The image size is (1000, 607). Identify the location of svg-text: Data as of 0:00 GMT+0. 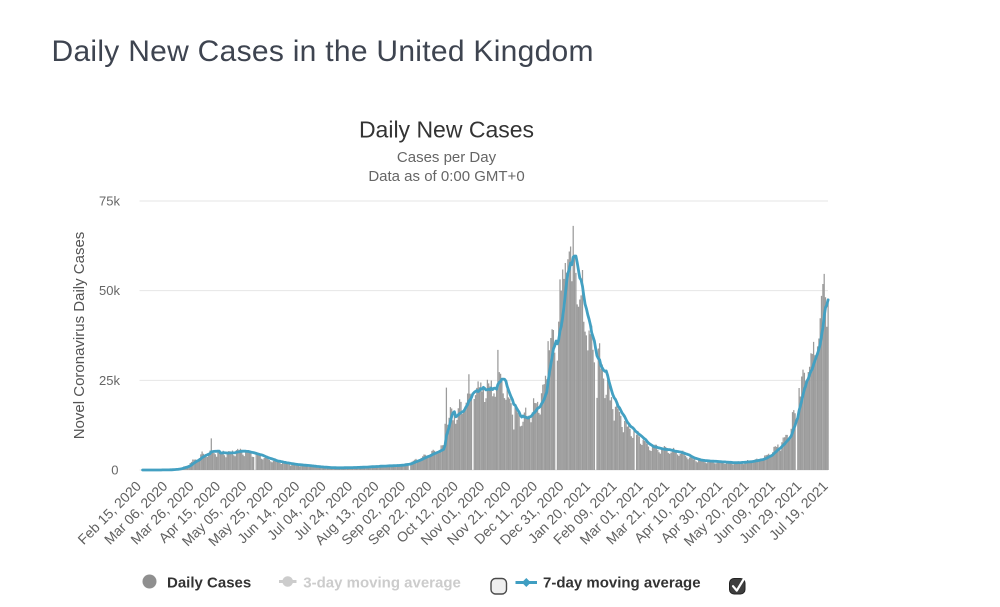
(446, 176).